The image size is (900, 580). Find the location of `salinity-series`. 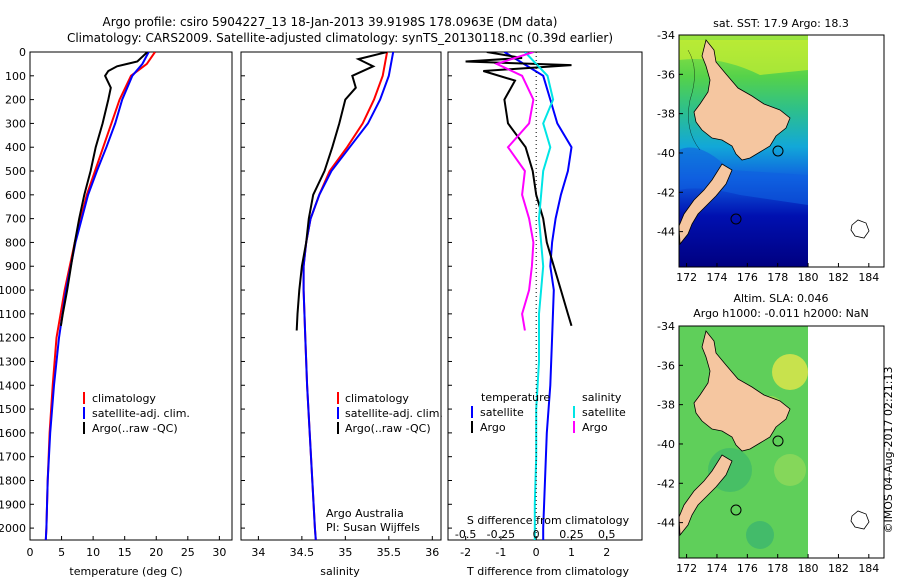

salinity-series is located at coordinates (345, 296).